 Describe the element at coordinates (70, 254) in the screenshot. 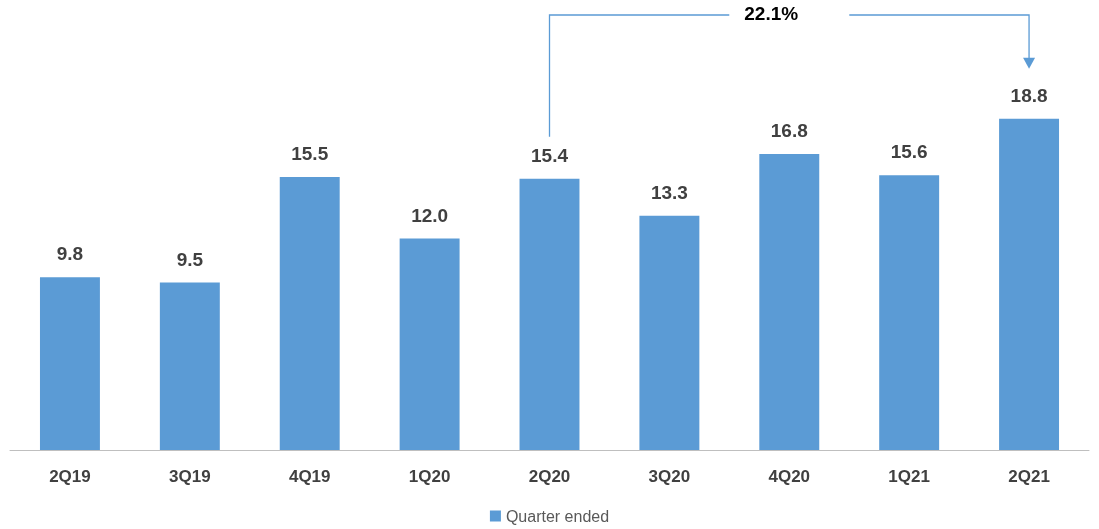

I see `data-label: 9.8` at that location.